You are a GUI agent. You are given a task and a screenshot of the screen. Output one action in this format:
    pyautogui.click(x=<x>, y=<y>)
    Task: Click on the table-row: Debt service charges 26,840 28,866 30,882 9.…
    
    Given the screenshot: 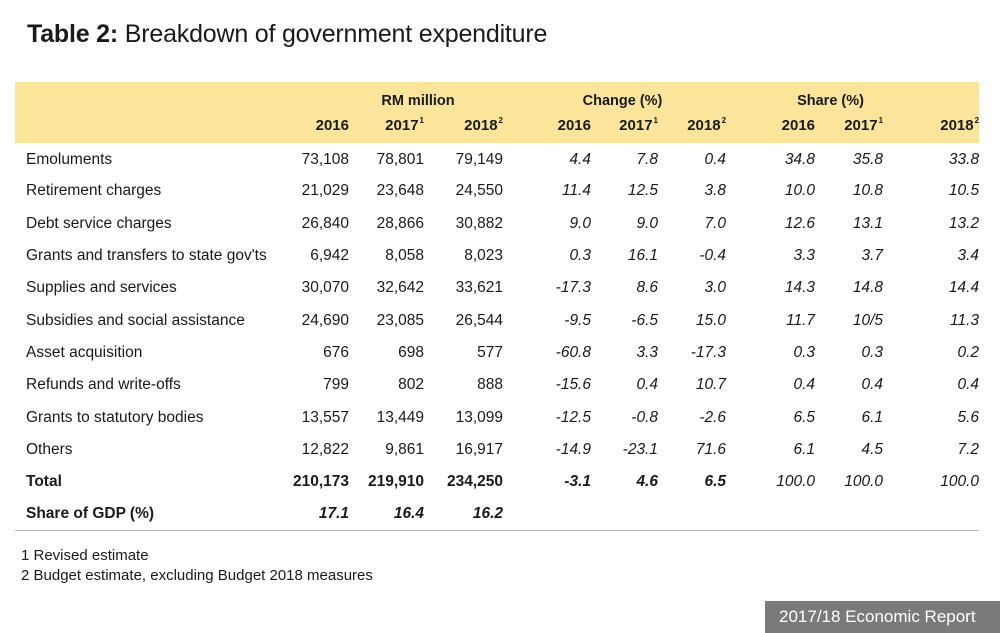 What is the action you would take?
    pyautogui.click(x=497, y=224)
    